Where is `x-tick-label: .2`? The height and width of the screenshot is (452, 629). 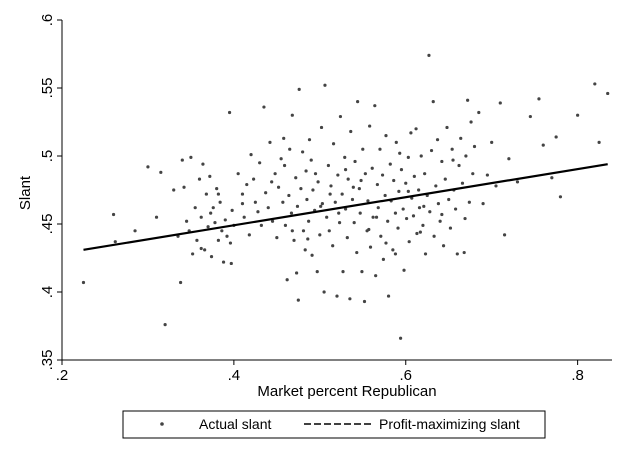 x-tick-label: .2 is located at coordinates (62, 375).